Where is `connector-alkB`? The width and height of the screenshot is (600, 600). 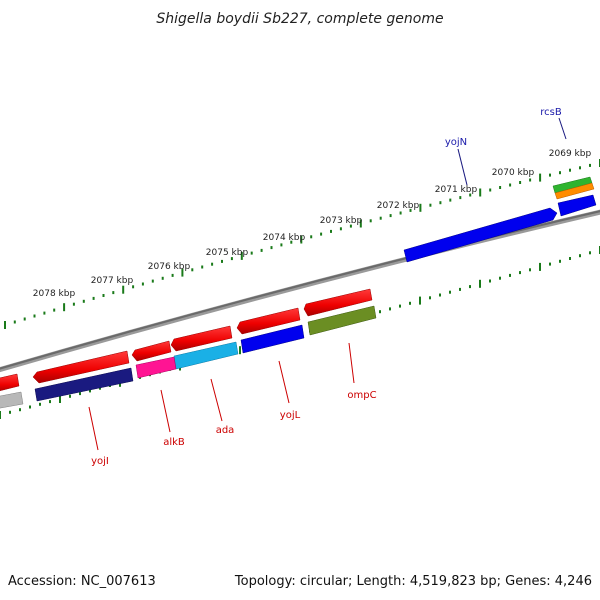 connector-alkB is located at coordinates (165, 411).